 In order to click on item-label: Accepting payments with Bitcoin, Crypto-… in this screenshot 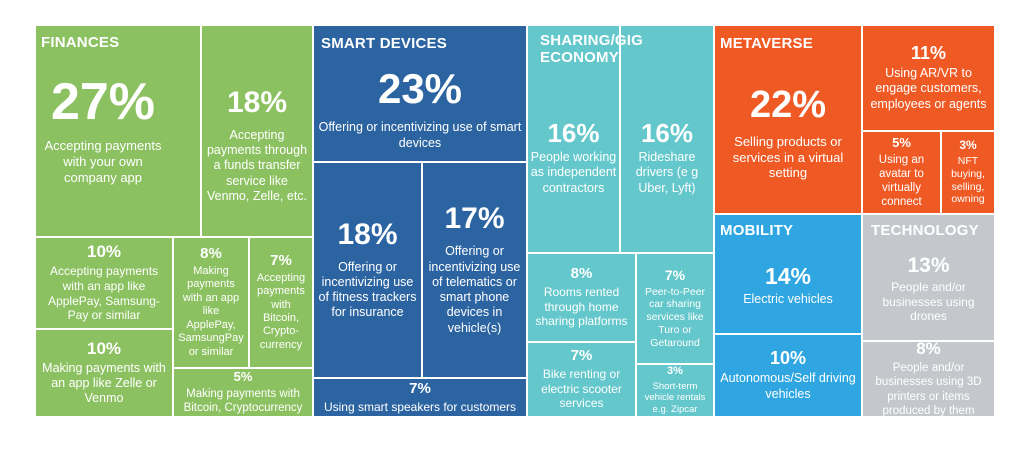, I will do `click(281, 311)`.